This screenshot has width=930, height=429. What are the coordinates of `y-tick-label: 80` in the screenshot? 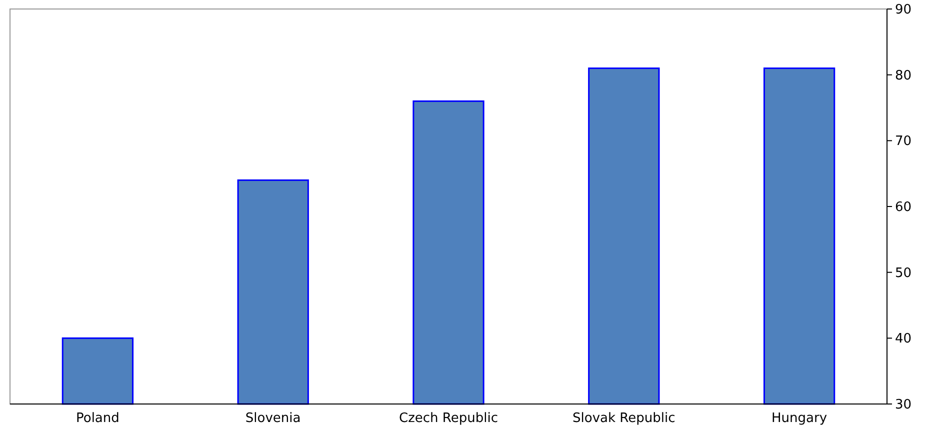 It's located at (903, 76).